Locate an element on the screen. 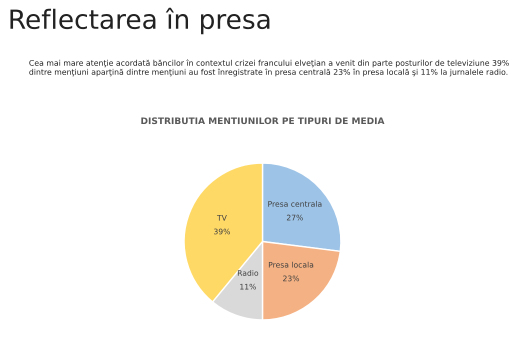 Image resolution: width=525 pixels, height=350 pixels. text: Reflectarea în presa is located at coordinates (140, 21).